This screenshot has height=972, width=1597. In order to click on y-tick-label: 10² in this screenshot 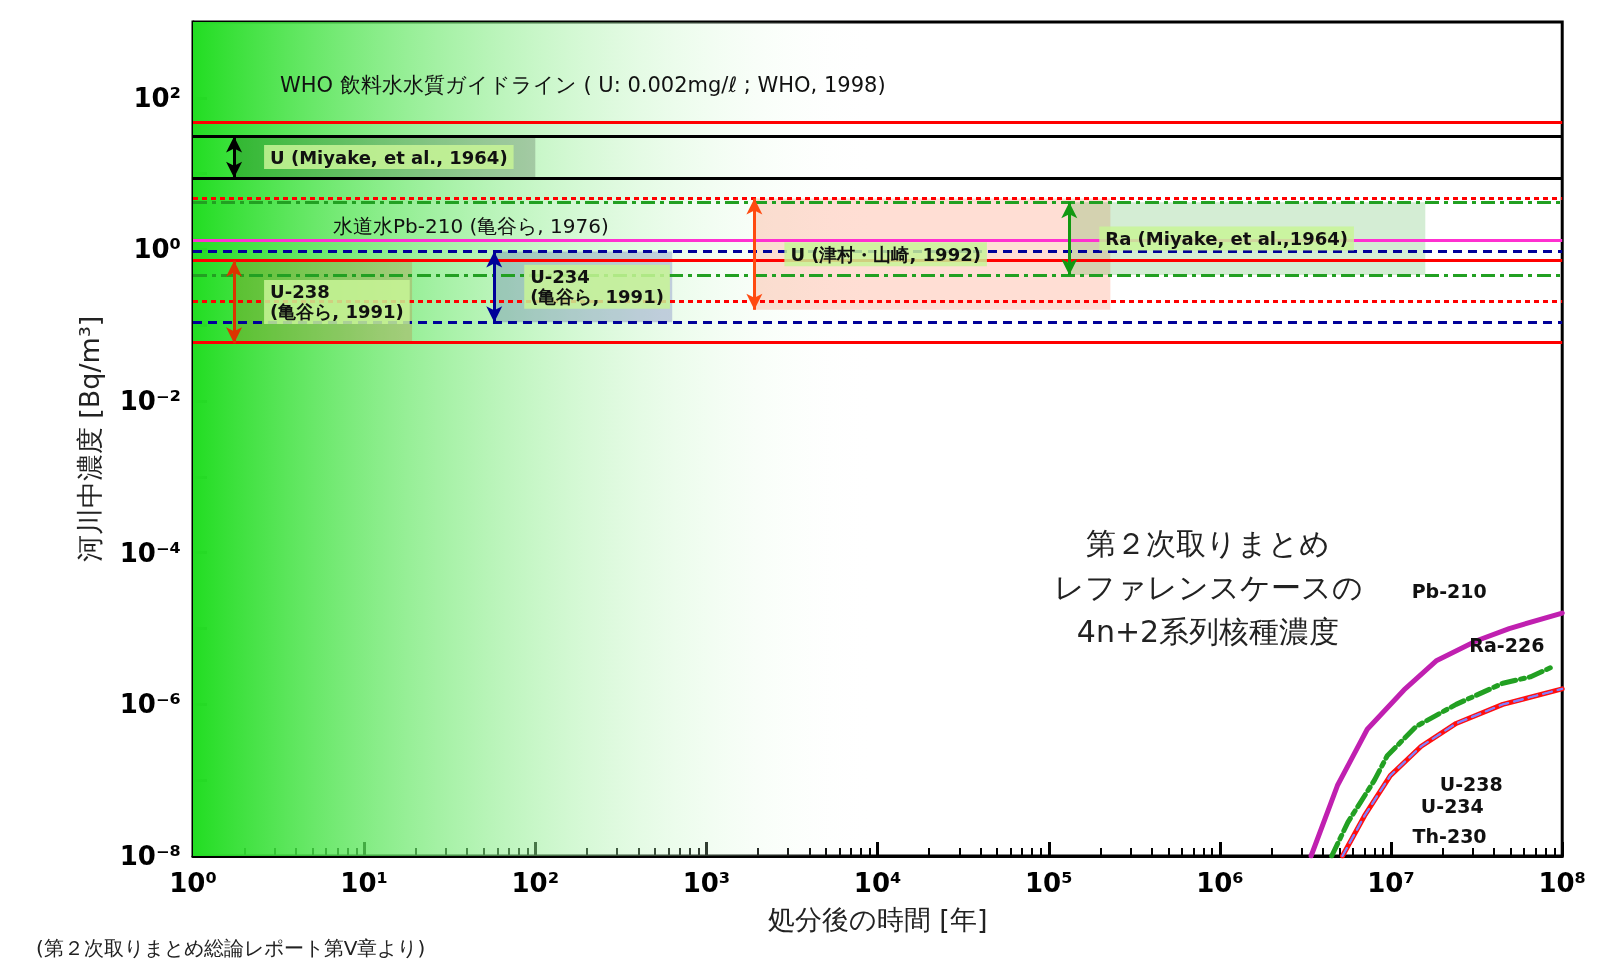, I will do `click(157, 97)`.